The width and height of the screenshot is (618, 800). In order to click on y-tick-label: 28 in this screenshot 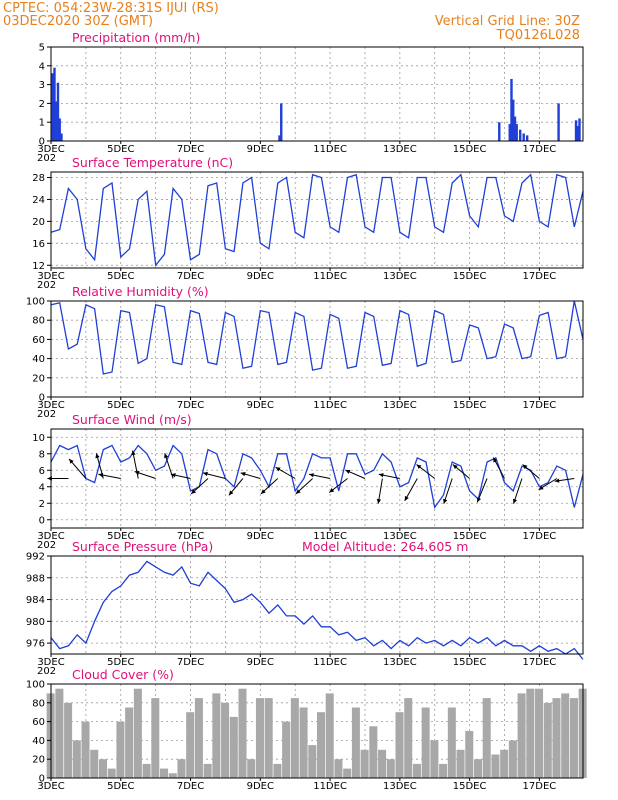, I will do `click(38, 178)`.